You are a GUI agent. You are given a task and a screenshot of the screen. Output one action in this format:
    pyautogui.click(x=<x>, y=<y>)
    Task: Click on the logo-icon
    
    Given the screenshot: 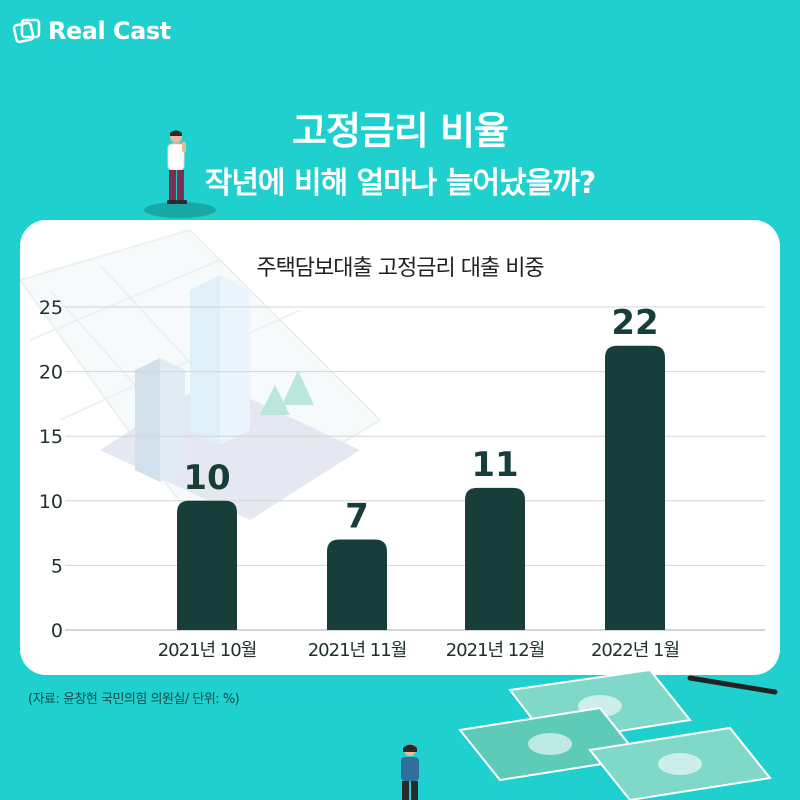 What is the action you would take?
    pyautogui.click(x=26, y=31)
    